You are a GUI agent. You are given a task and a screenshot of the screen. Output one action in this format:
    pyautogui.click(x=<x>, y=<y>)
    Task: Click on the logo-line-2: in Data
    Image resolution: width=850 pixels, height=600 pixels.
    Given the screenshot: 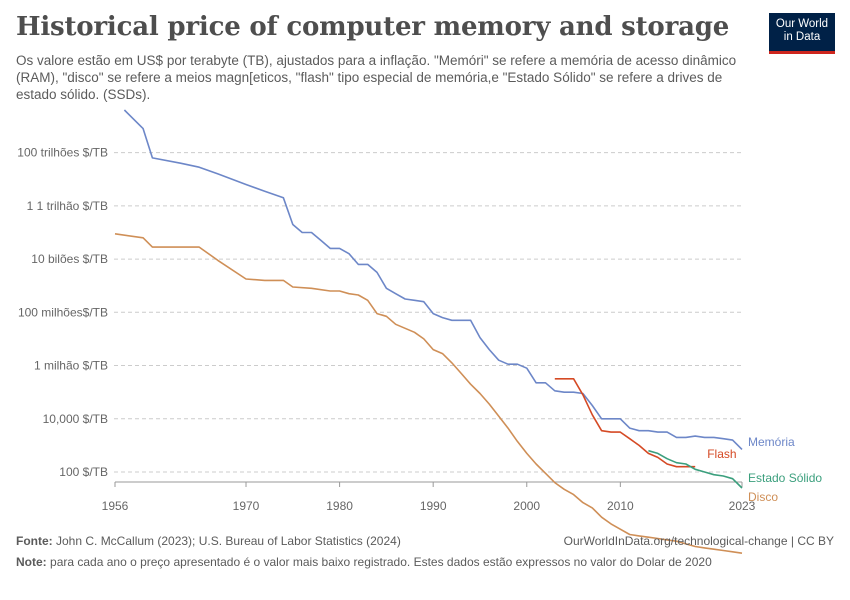 What is the action you would take?
    pyautogui.click(x=802, y=37)
    